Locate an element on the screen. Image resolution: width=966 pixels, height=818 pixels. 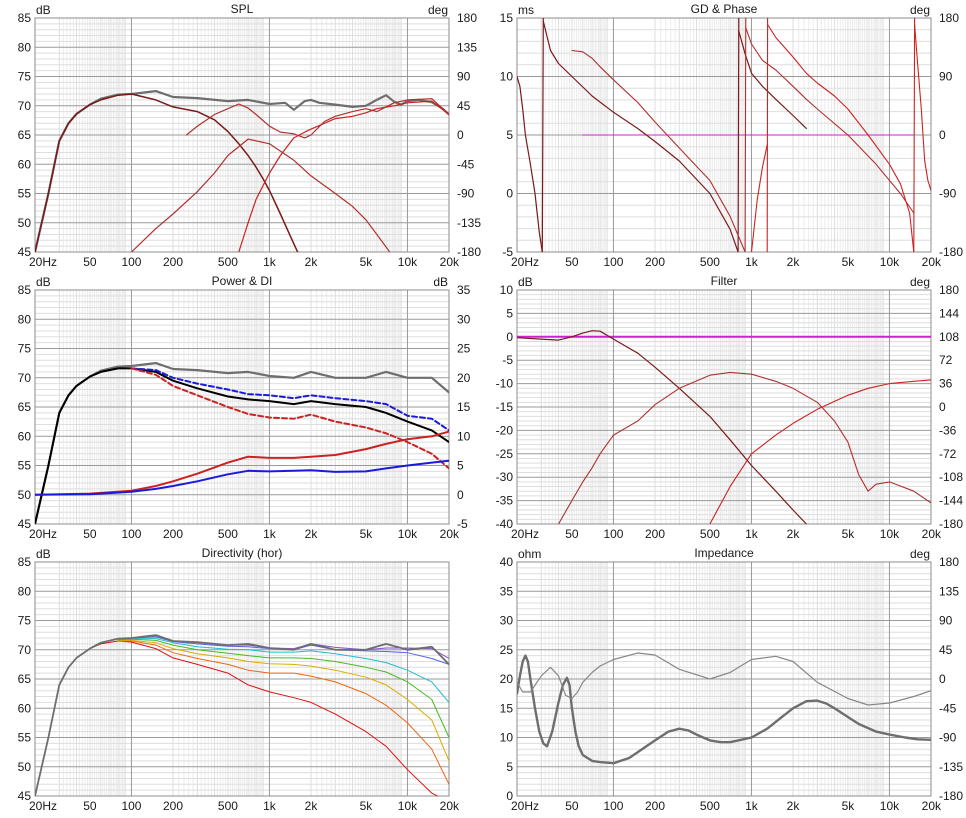
filter-xtick: 50 is located at coordinates (572, 534).